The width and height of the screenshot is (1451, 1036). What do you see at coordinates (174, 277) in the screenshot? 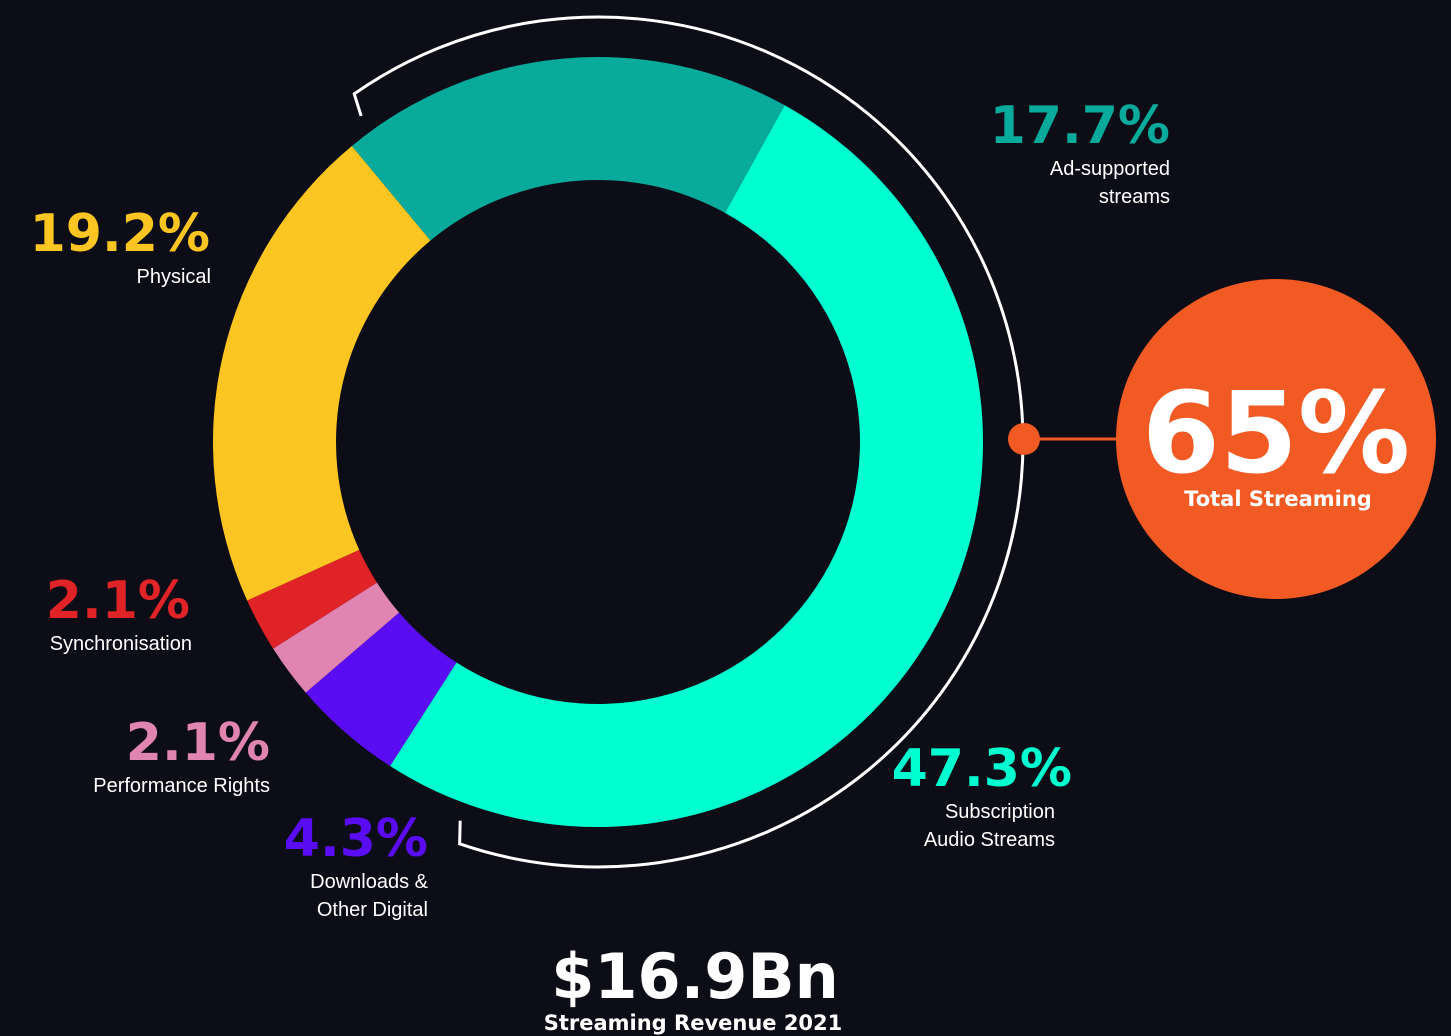
I see `slice-name: Physical` at bounding box center [174, 277].